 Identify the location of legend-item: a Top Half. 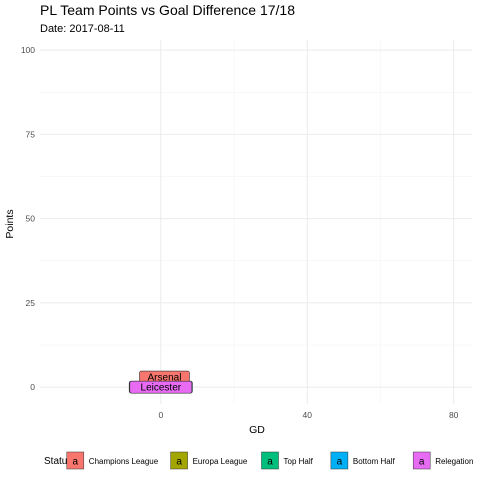
(287, 460).